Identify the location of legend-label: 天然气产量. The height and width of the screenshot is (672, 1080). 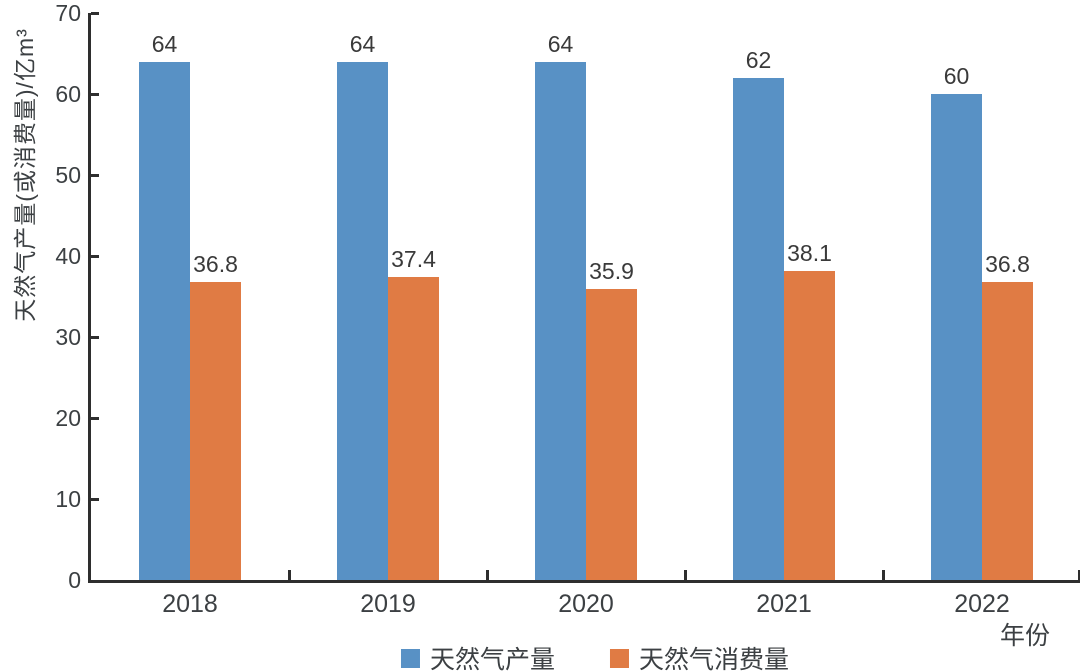
(492, 659).